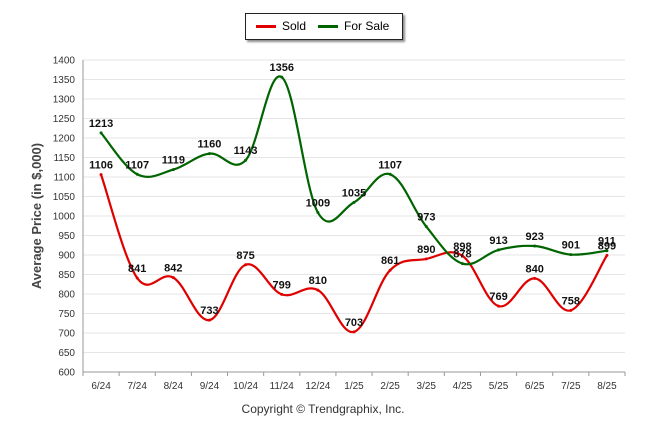 This screenshot has width=646, height=434. Describe the element at coordinates (245, 256) in the screenshot. I see `data-label-sold: 875` at that location.